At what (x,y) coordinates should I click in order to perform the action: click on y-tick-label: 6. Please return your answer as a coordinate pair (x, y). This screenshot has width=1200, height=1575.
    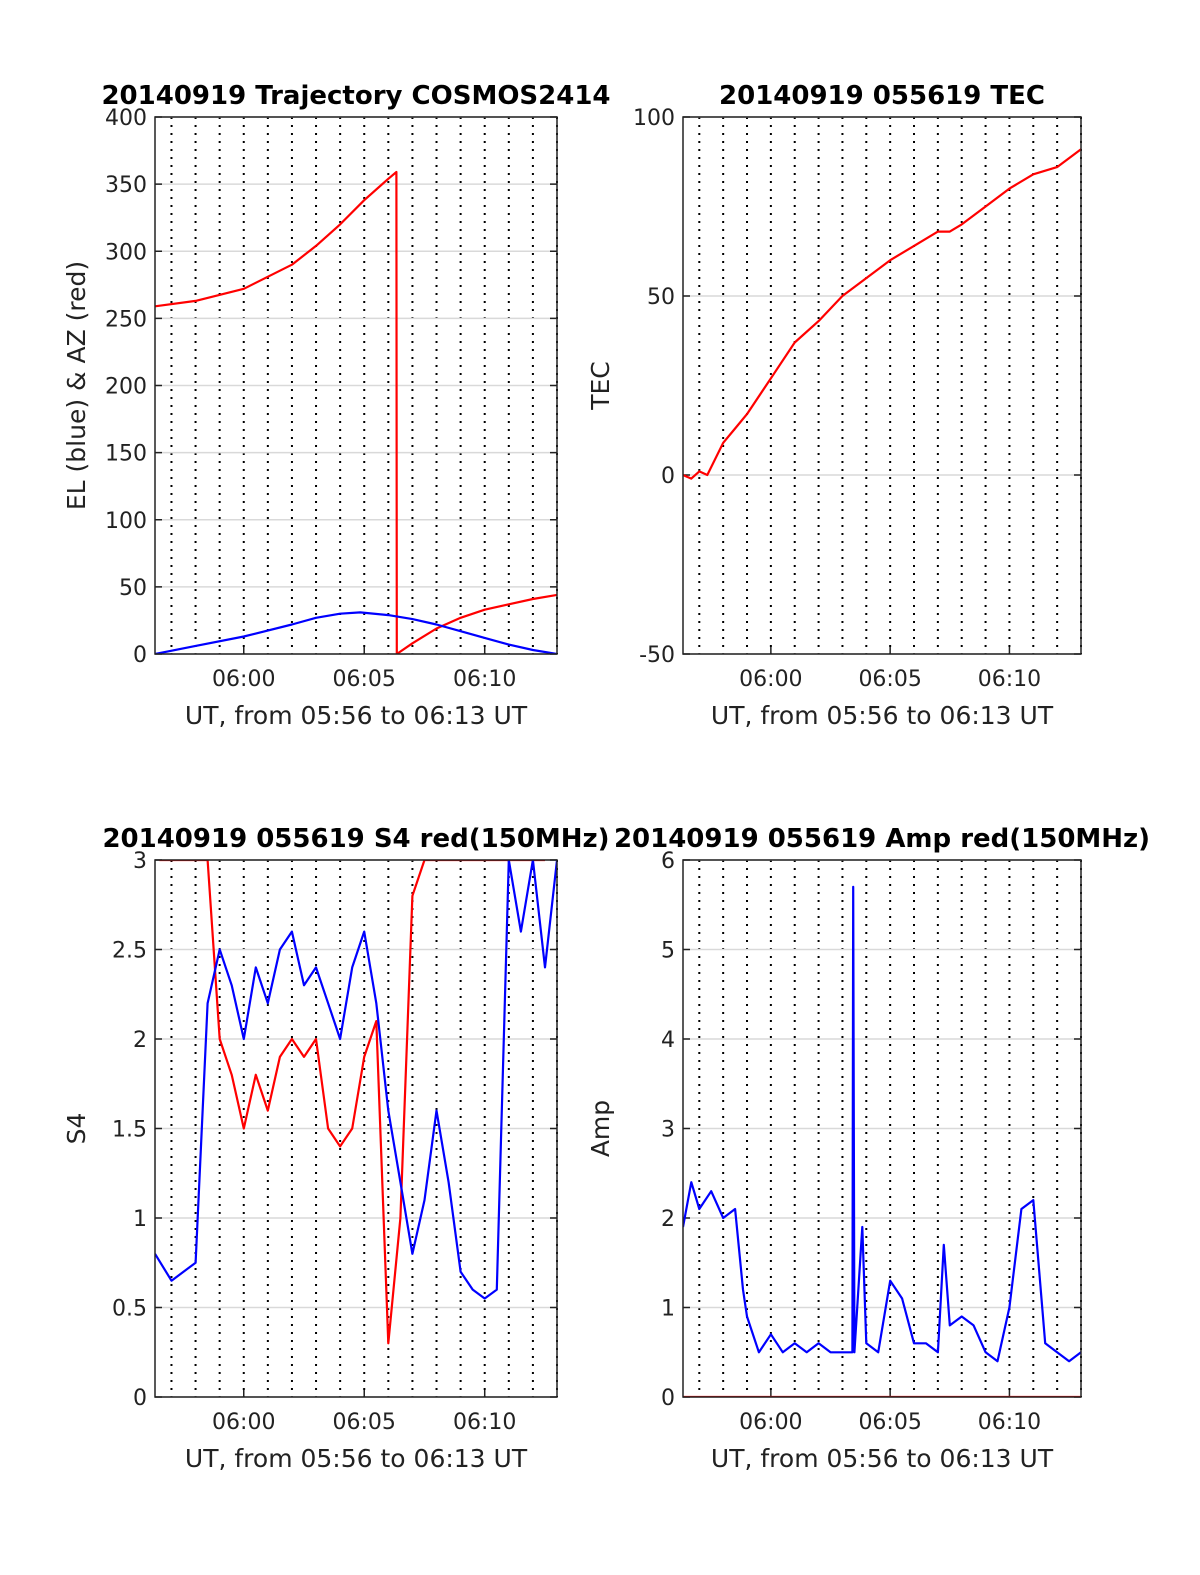
    Looking at the image, I should click on (668, 861).